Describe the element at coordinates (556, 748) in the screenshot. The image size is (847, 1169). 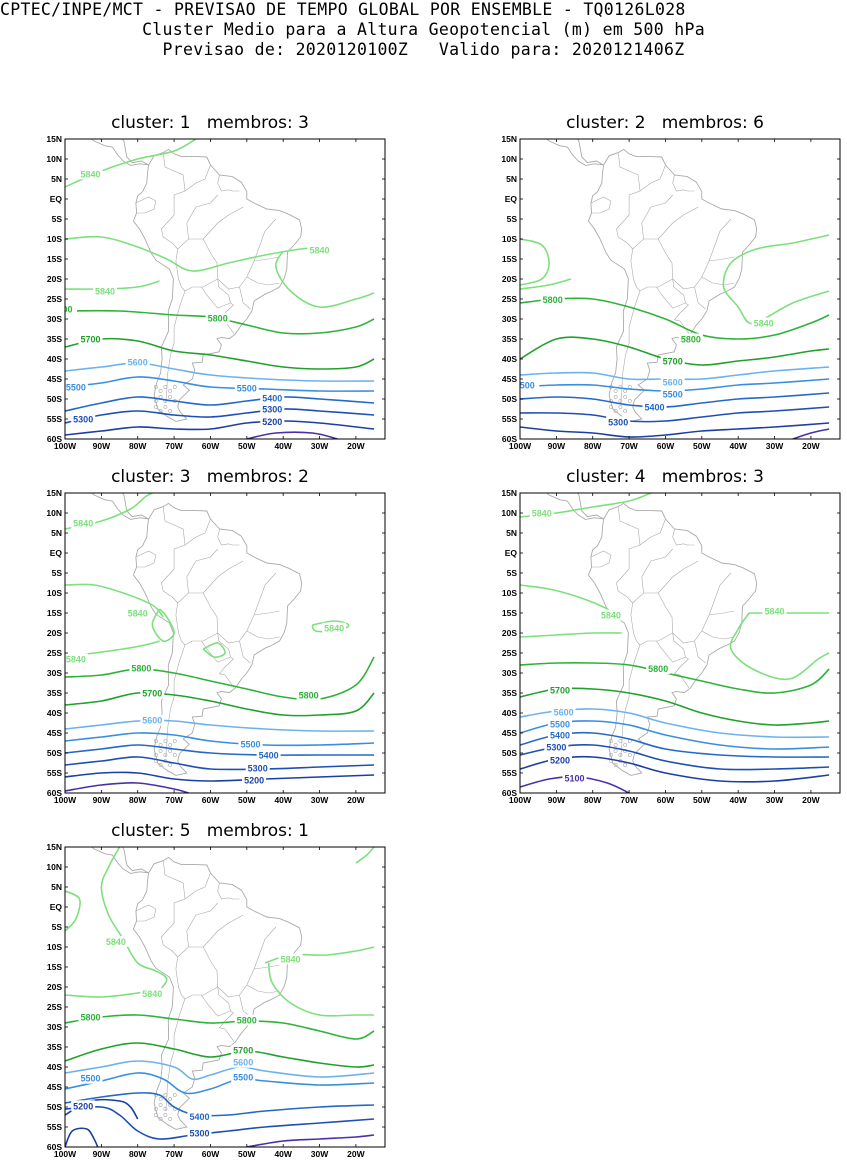
I see `contour-label: 5300` at that location.